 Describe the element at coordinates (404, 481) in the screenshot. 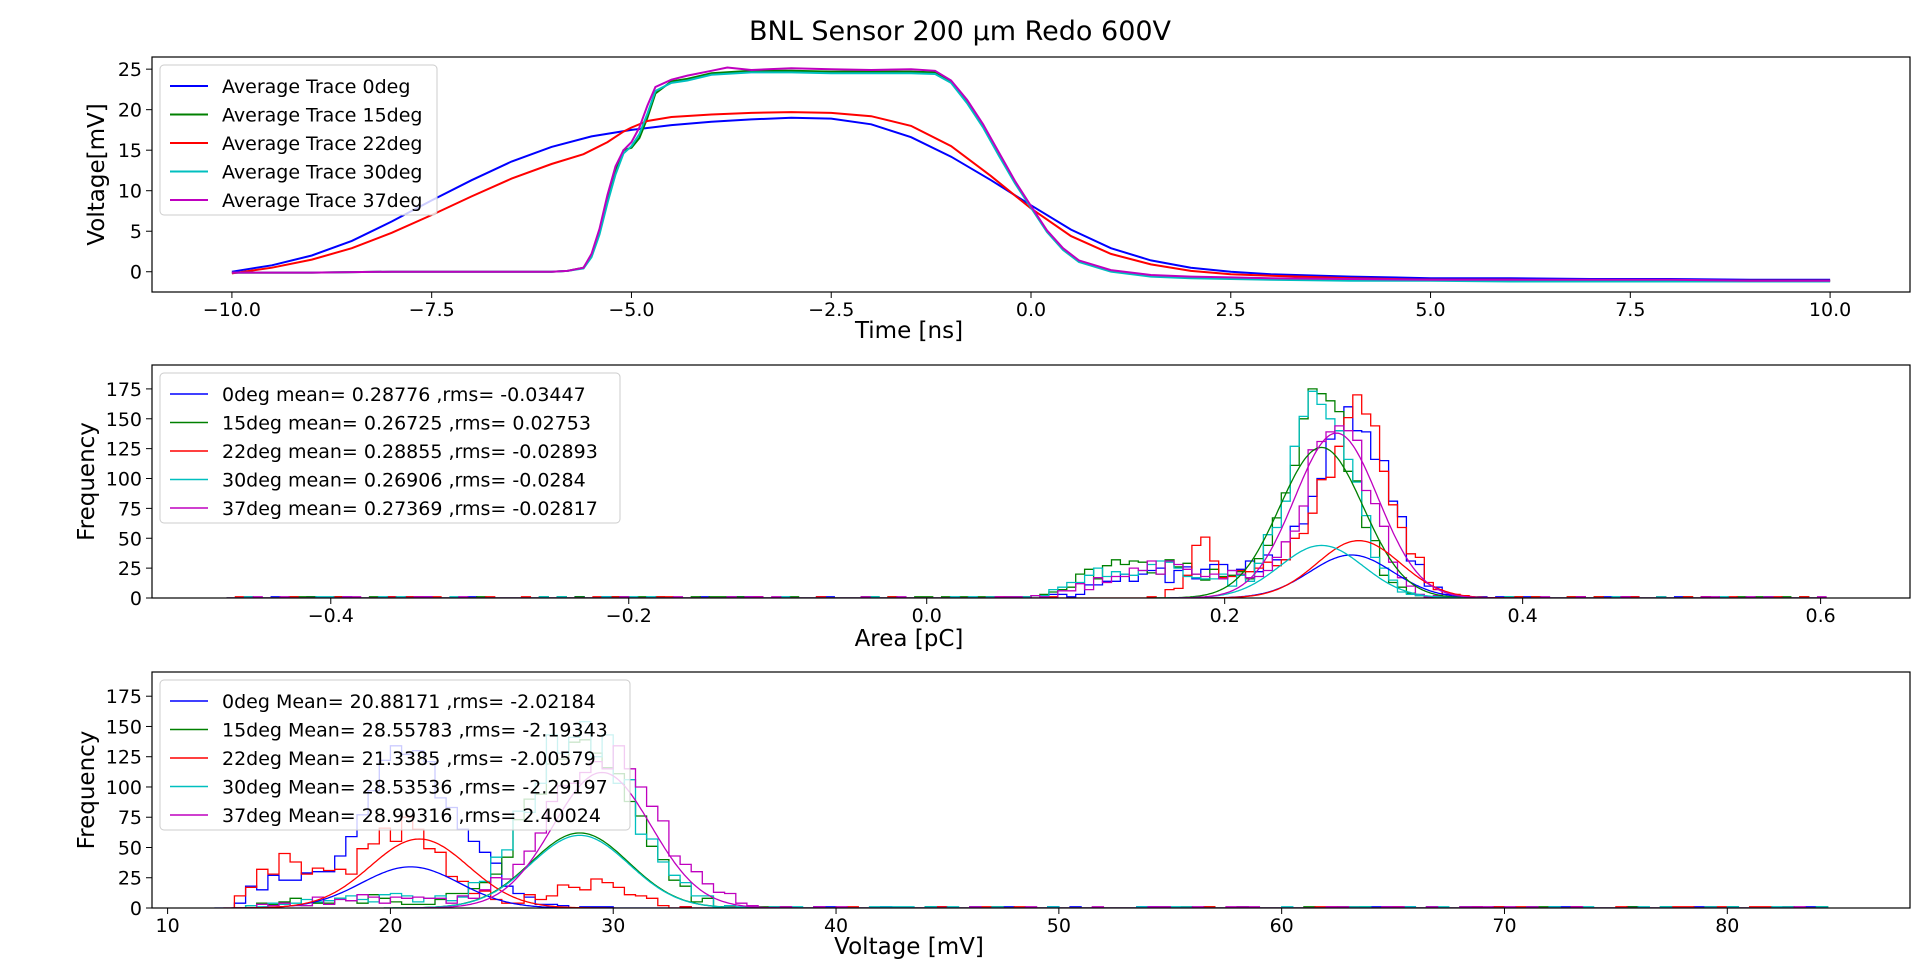

I see `legend-label-30deg: 30deg mean= 0.26906 ,rms= -0.0284` at that location.